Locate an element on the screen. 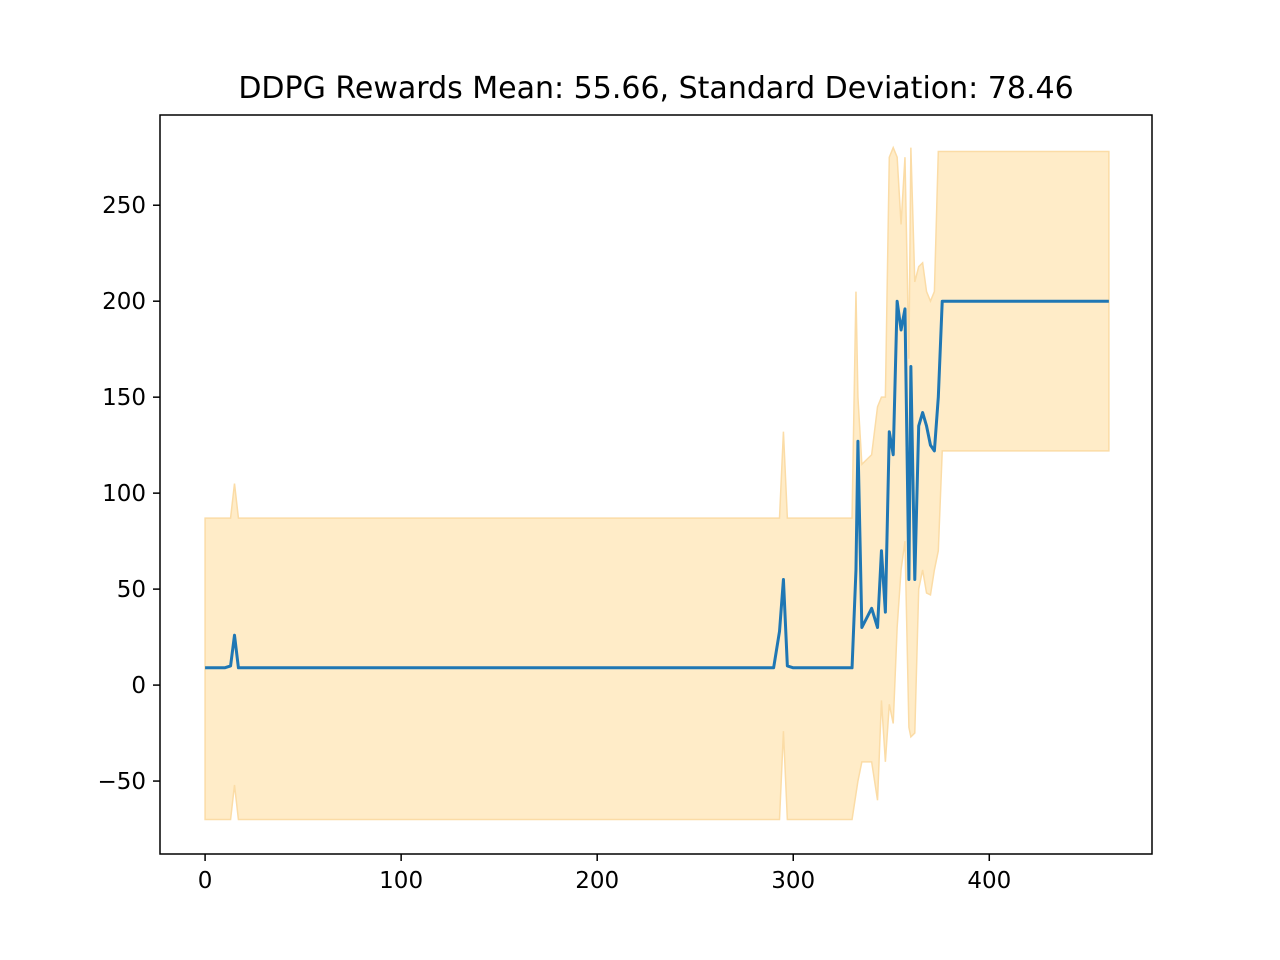 The height and width of the screenshot is (960, 1280). x-tick-label: 300 is located at coordinates (793, 881).